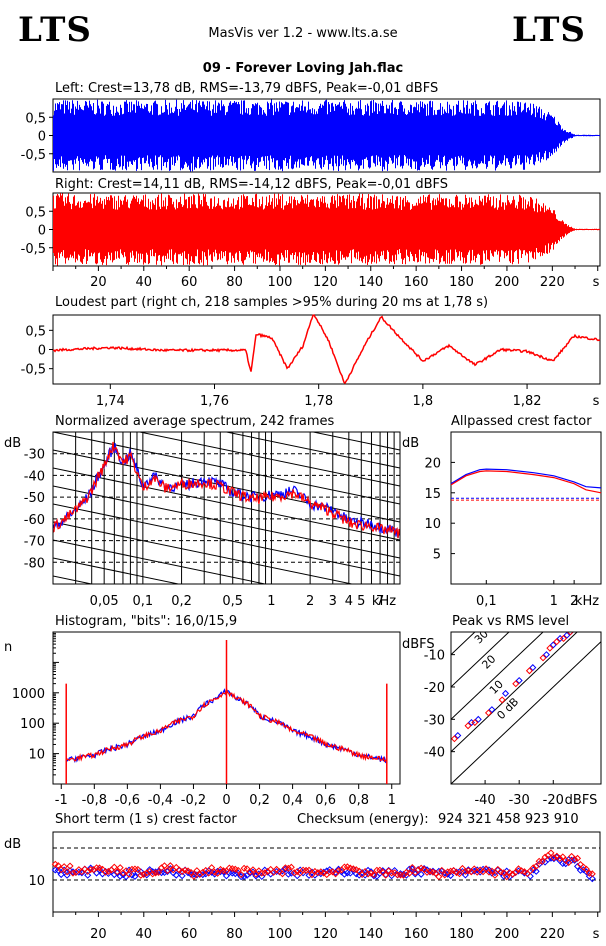 Image resolution: width=606 pixels, height=946 pixels. What do you see at coordinates (226, 800) in the screenshot?
I see `histogram-xtick-label: 0` at bounding box center [226, 800].